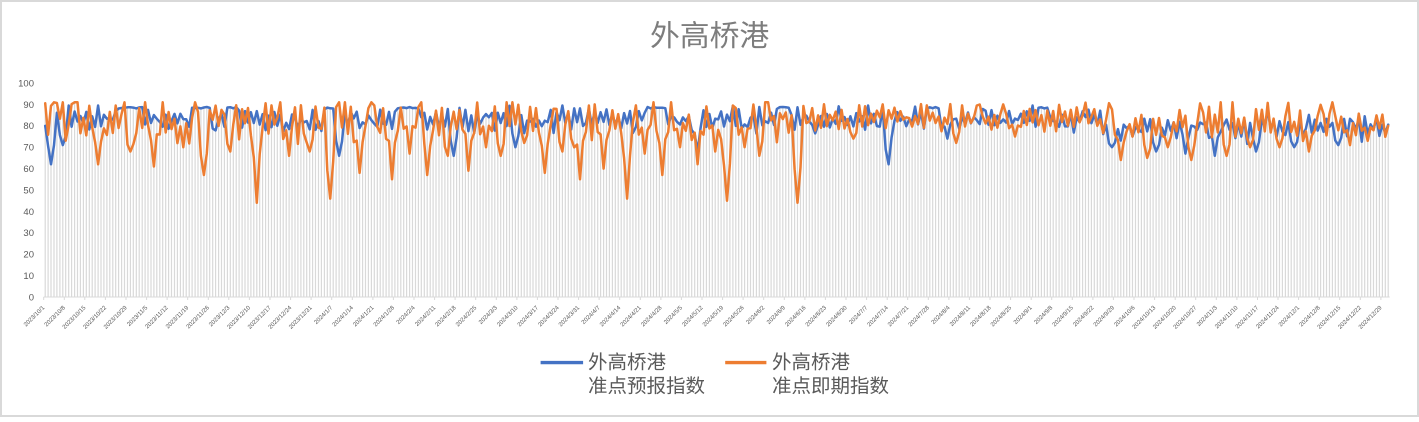  What do you see at coordinates (28, 169) in the screenshot?
I see `svg-text: 60` at bounding box center [28, 169].